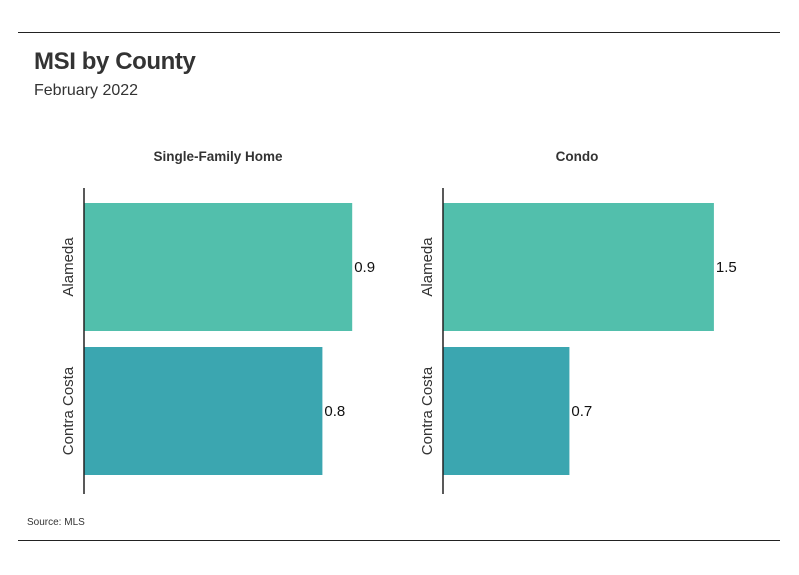 The image size is (799, 575). What do you see at coordinates (364, 267) in the screenshot?
I see `value-label: 0.9` at bounding box center [364, 267].